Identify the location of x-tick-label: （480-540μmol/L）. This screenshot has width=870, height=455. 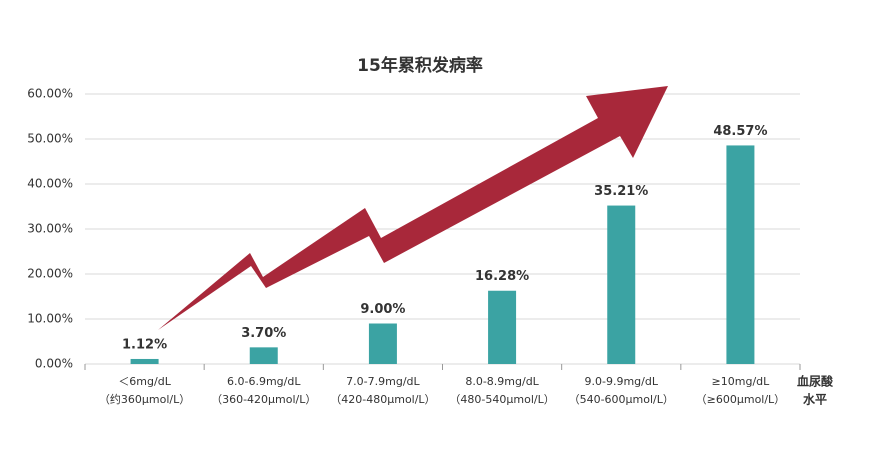
(501, 399).